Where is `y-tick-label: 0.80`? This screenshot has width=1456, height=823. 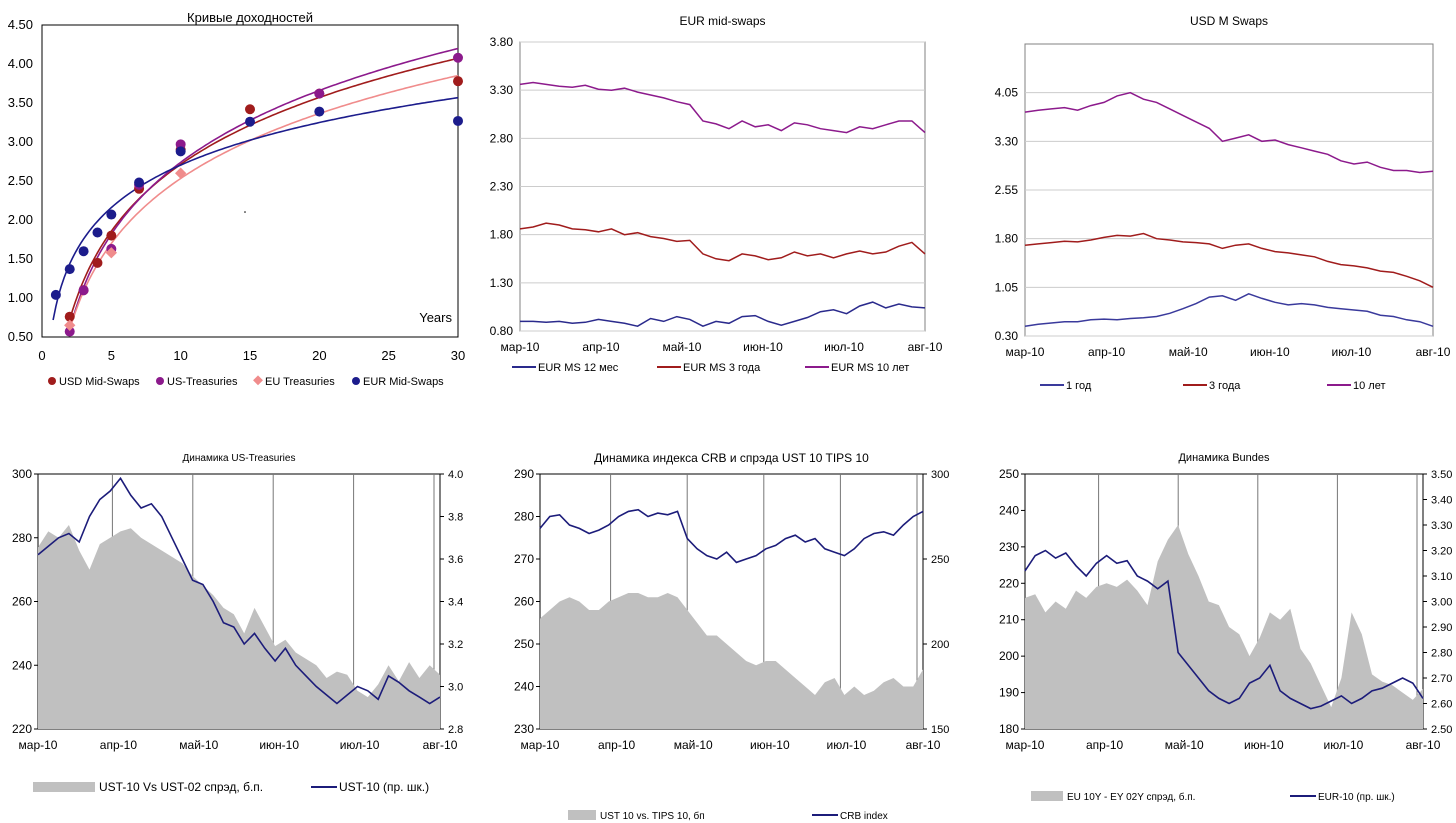 y-tick-label: 0.80 is located at coordinates (502, 331).